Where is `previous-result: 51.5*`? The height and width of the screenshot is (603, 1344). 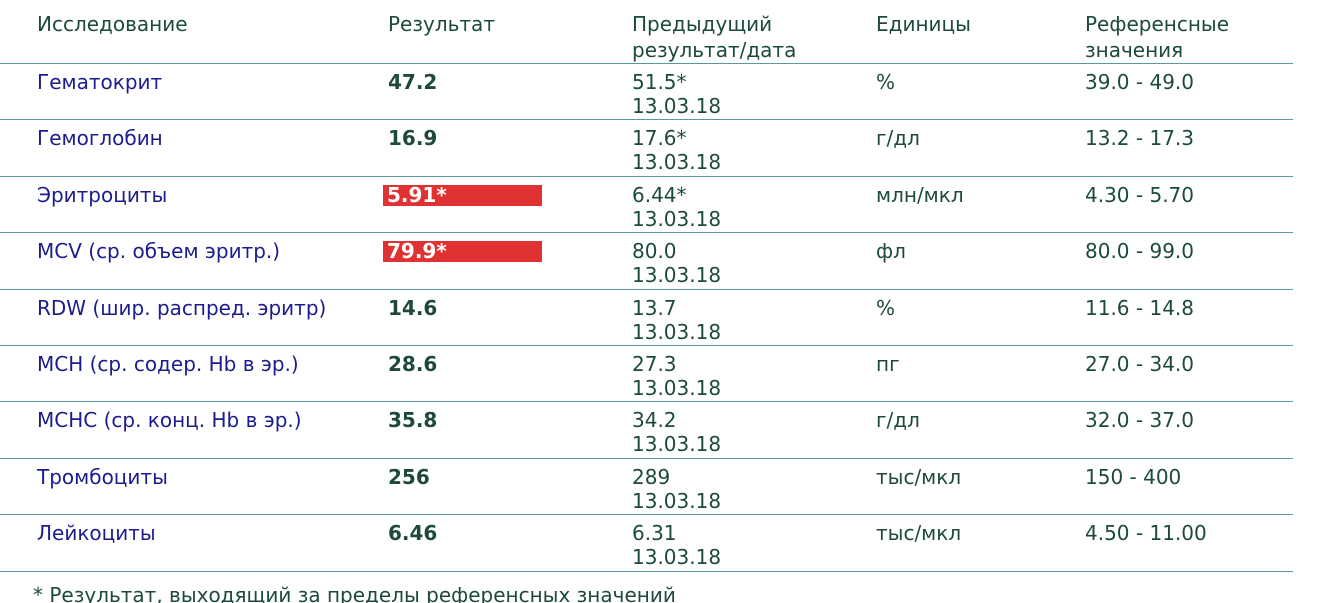
previous-result: 51.5* is located at coordinates (659, 82).